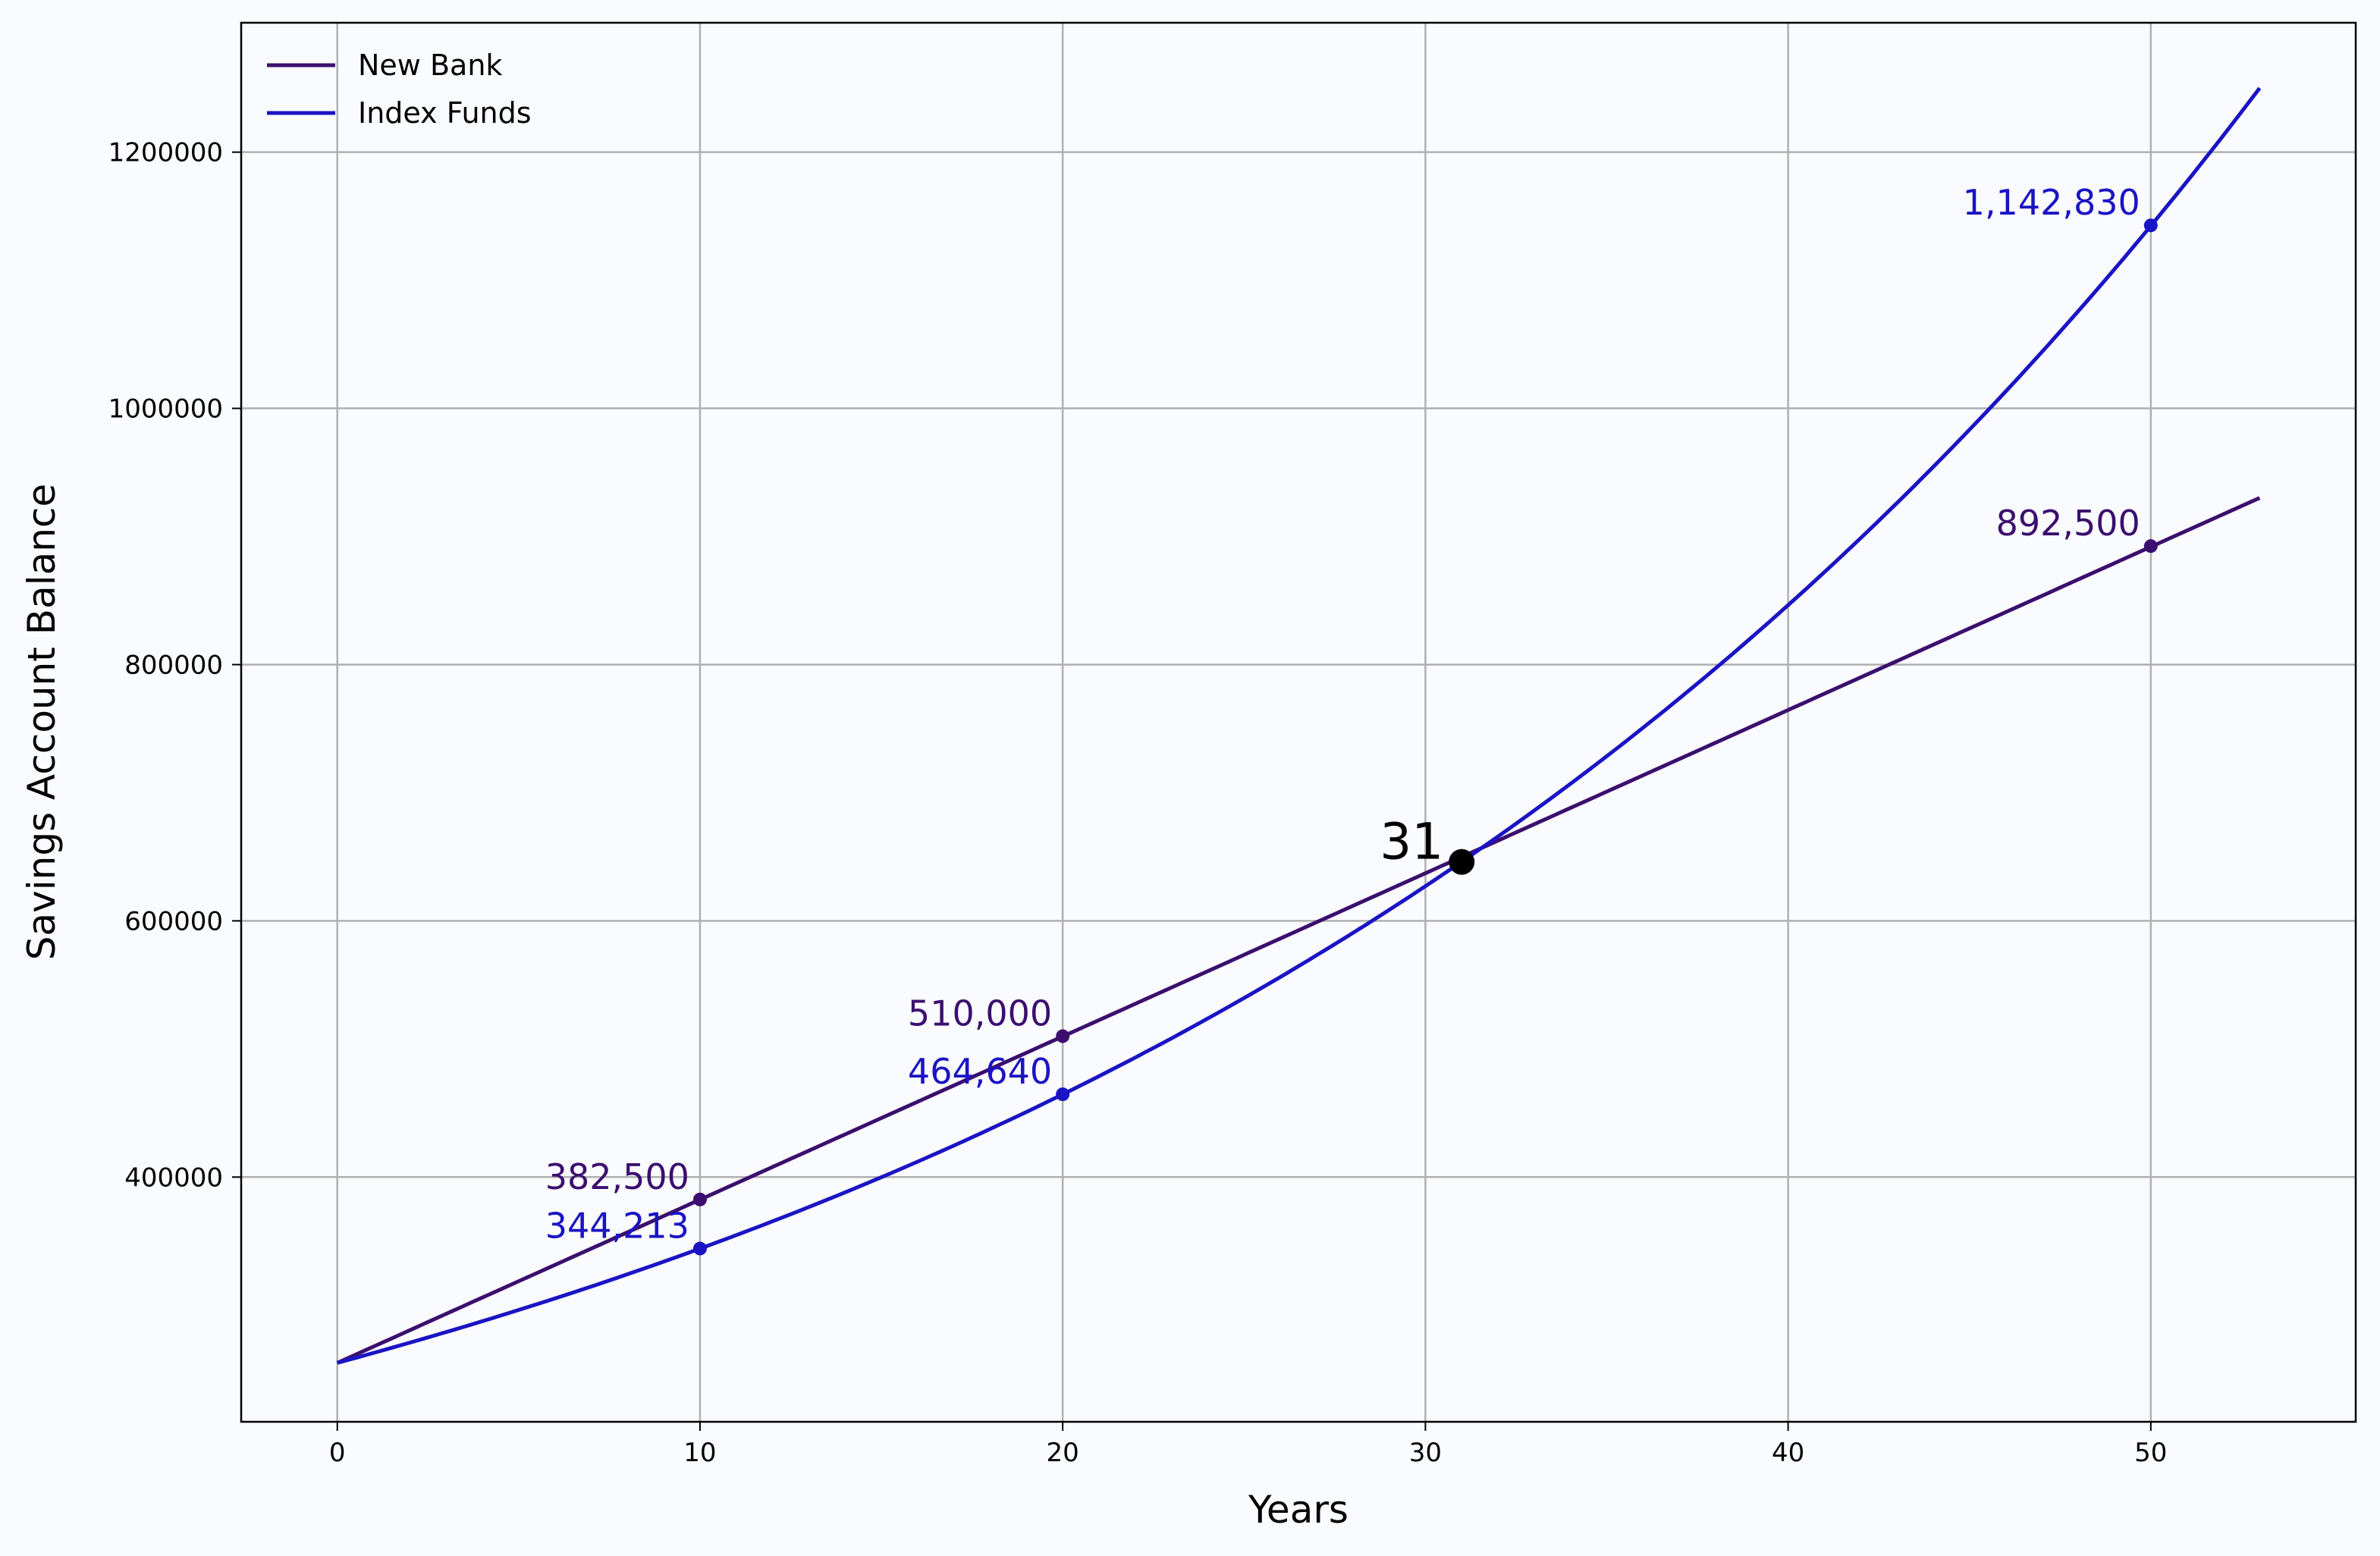 The height and width of the screenshot is (1556, 2380). I want to click on y-axis-title: Savings Account Balance, so click(42, 722).